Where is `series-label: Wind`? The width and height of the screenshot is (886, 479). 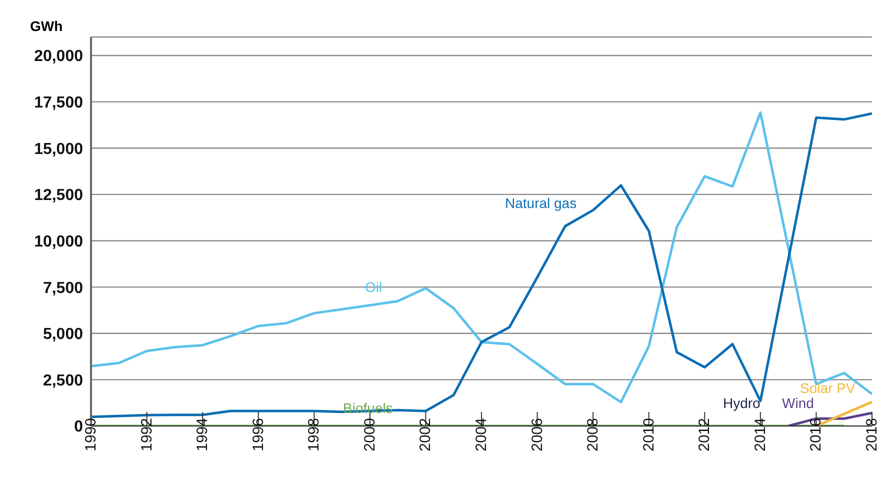
series-label: Wind is located at coordinates (798, 403).